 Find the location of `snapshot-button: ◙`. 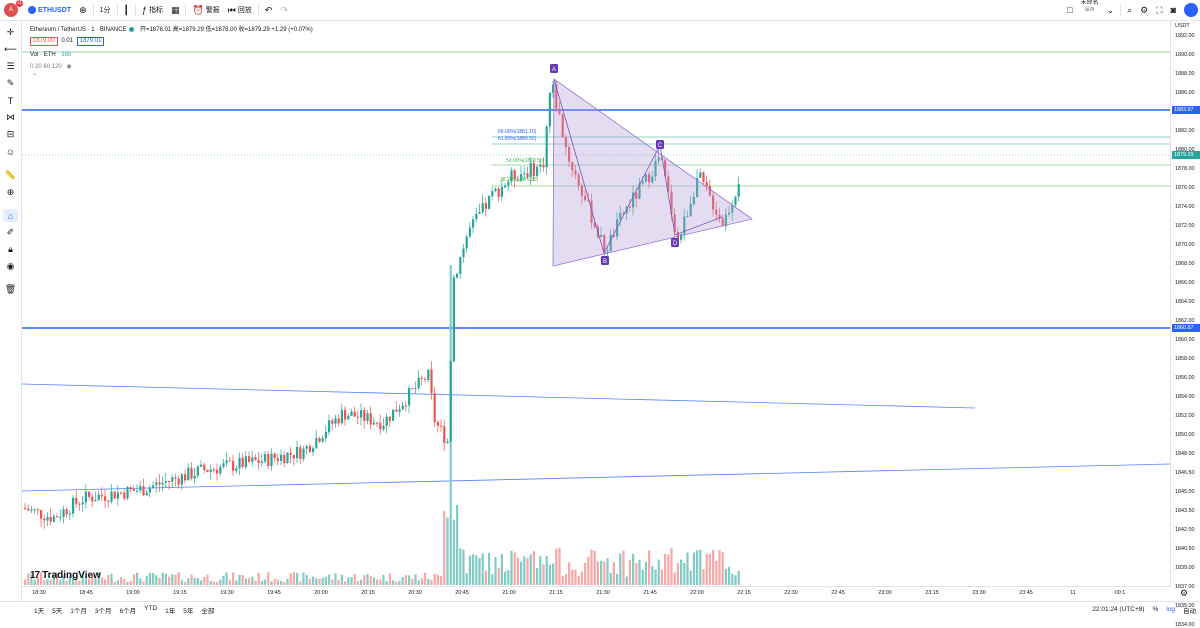

snapshot-button: ◙ is located at coordinates (1173, 10).